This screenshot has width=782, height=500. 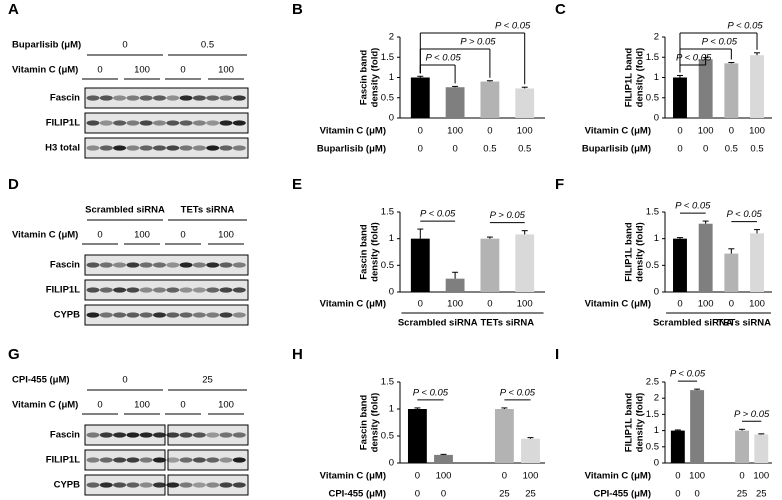 What do you see at coordinates (761, 494) in the screenshot?
I see `row-value: 25` at bounding box center [761, 494].